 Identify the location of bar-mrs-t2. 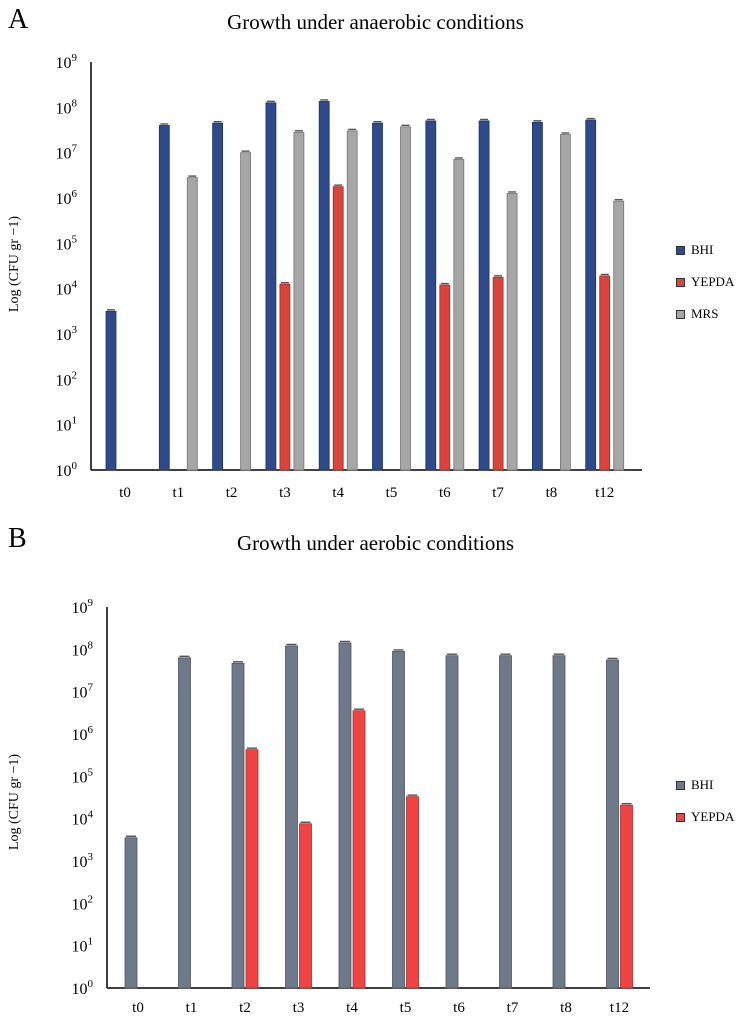
(246, 311).